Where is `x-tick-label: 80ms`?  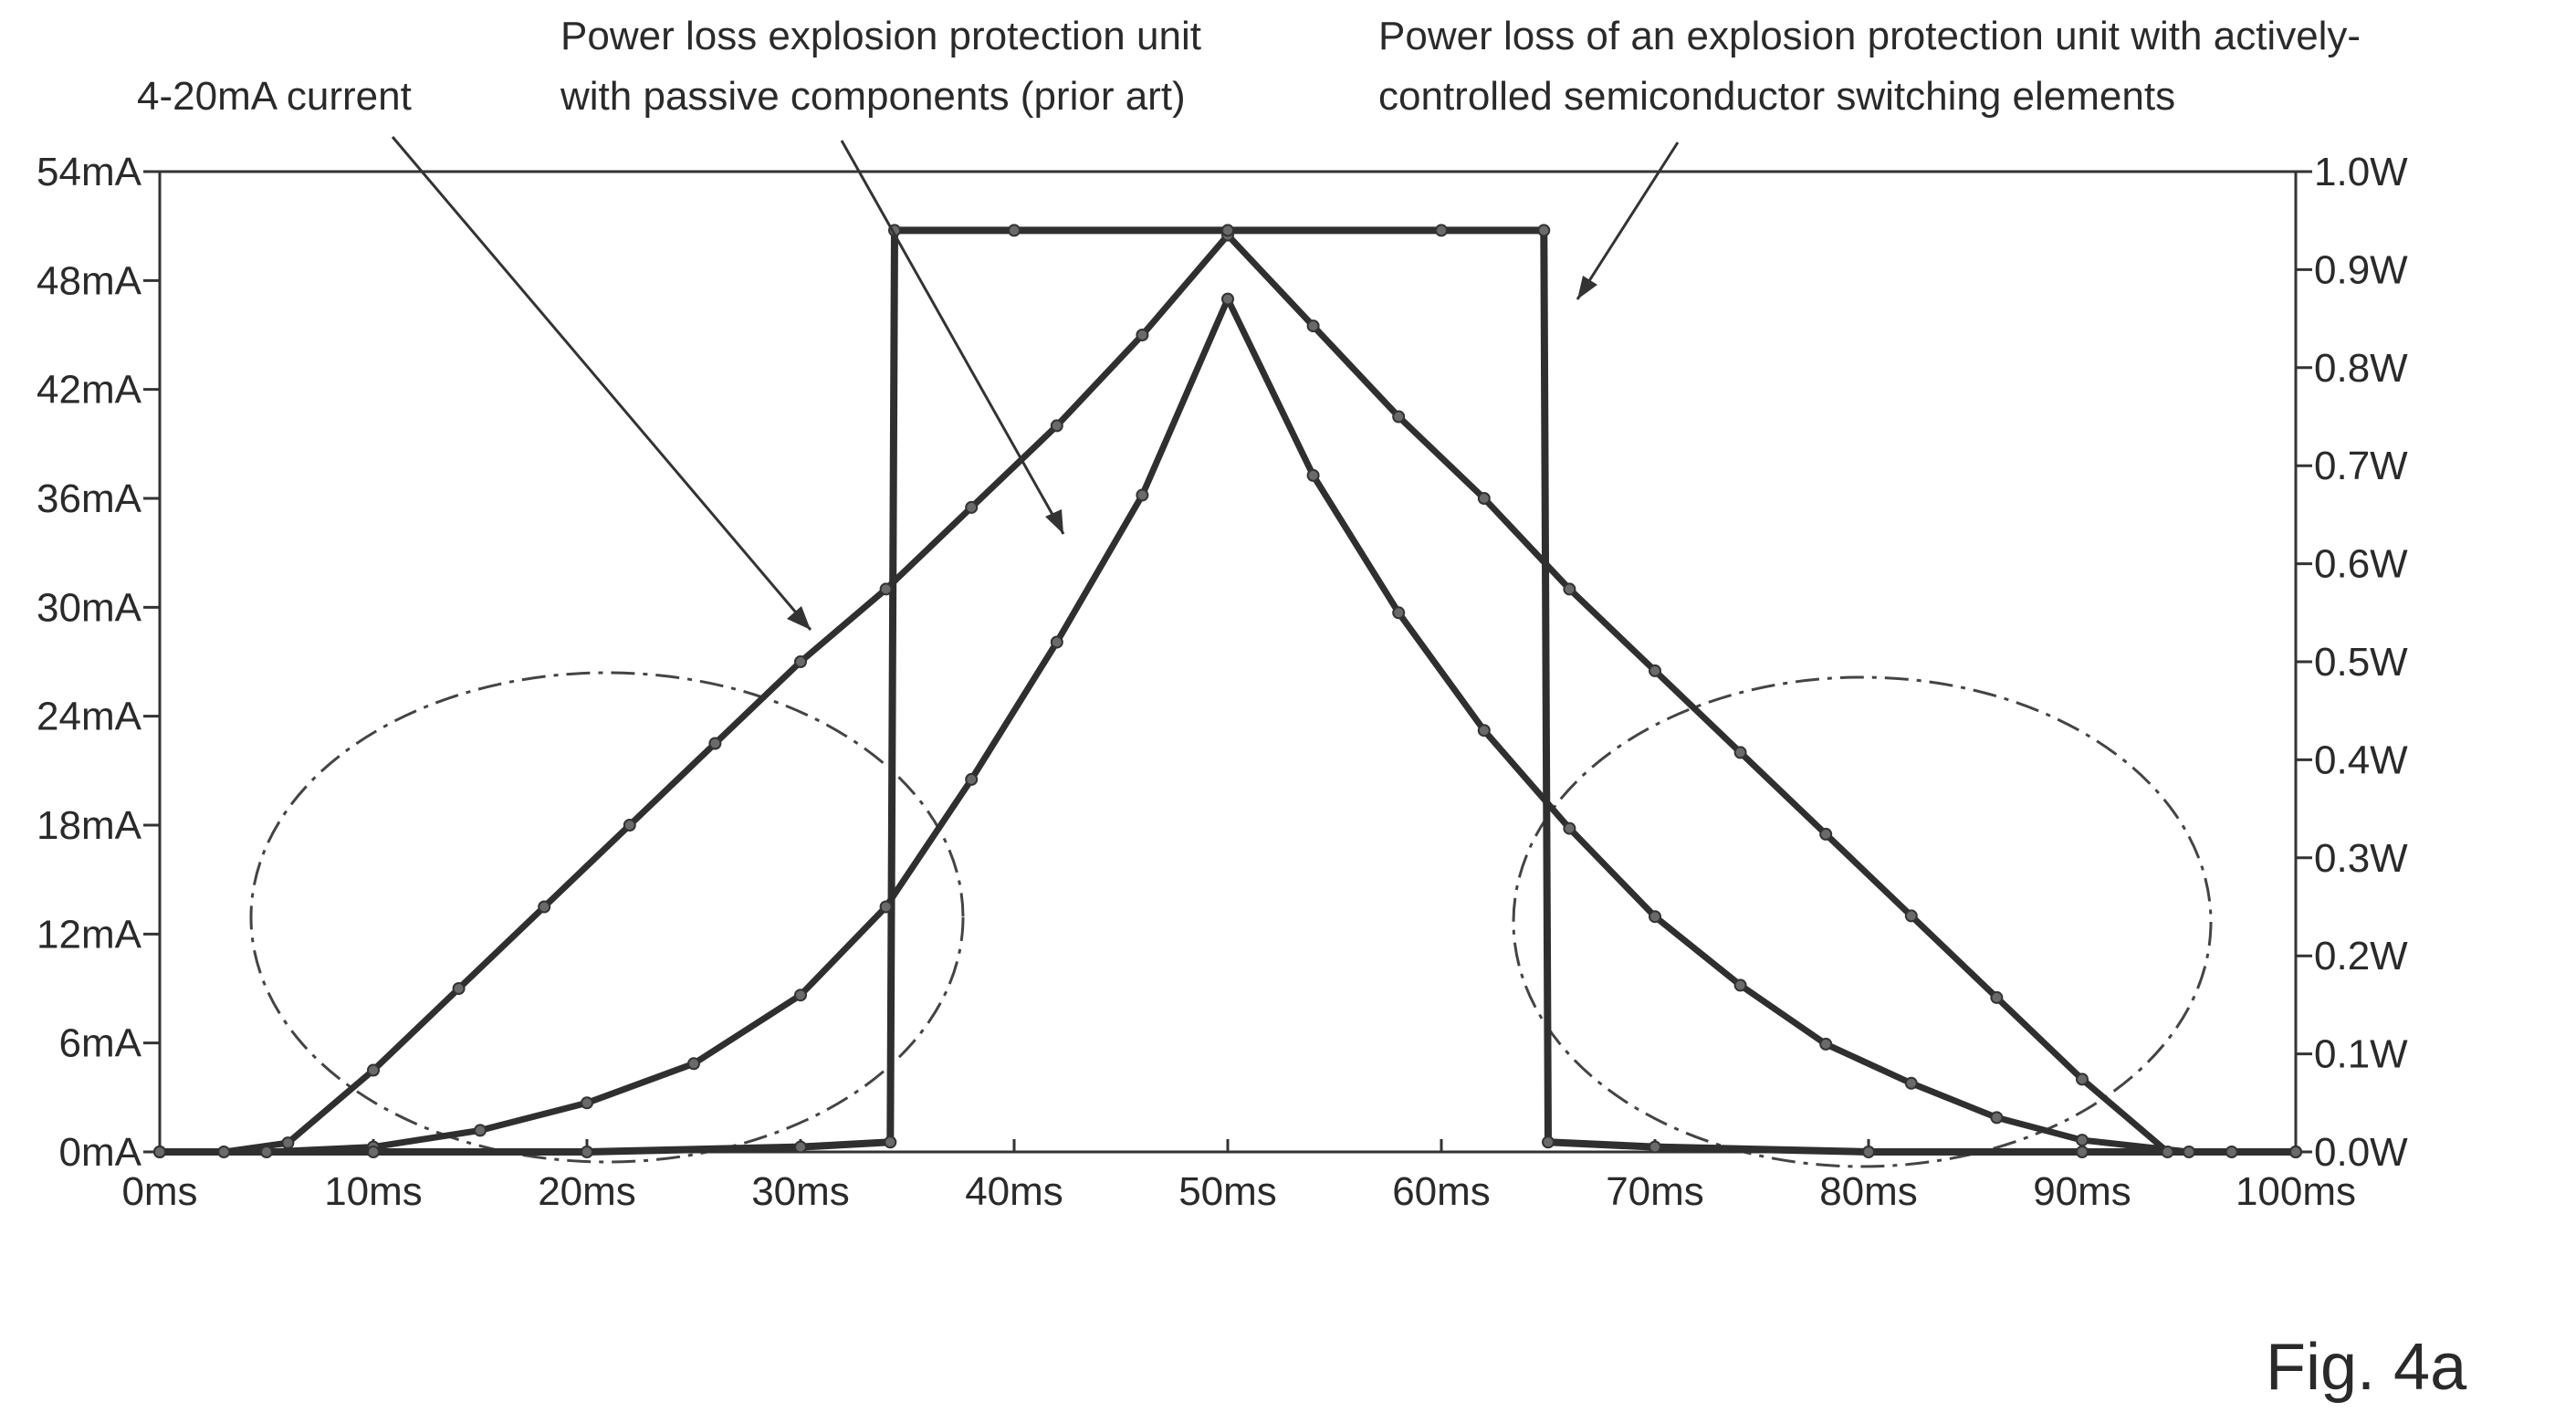 x-tick-label: 80ms is located at coordinates (1868, 1191).